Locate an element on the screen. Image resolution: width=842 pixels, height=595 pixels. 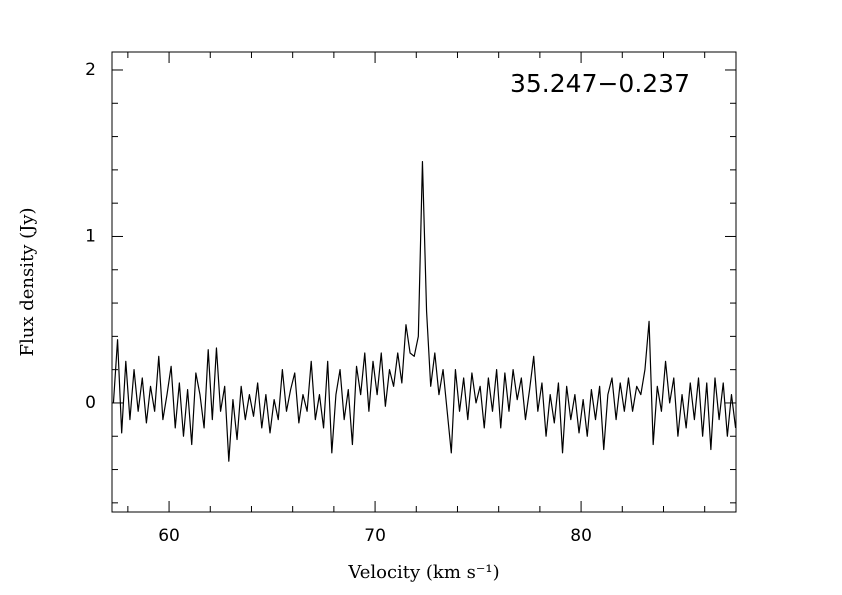
y-tick-label: 1 is located at coordinates (90, 236).